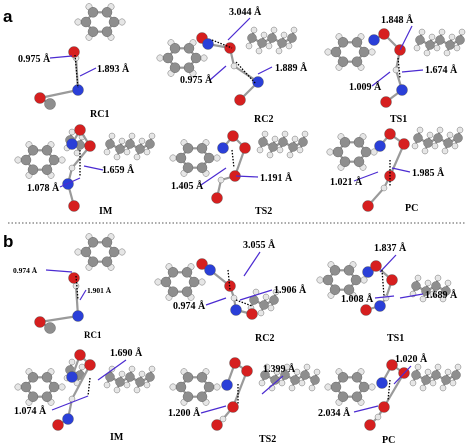  I want to click on b-im-name: IM, so click(117, 437).